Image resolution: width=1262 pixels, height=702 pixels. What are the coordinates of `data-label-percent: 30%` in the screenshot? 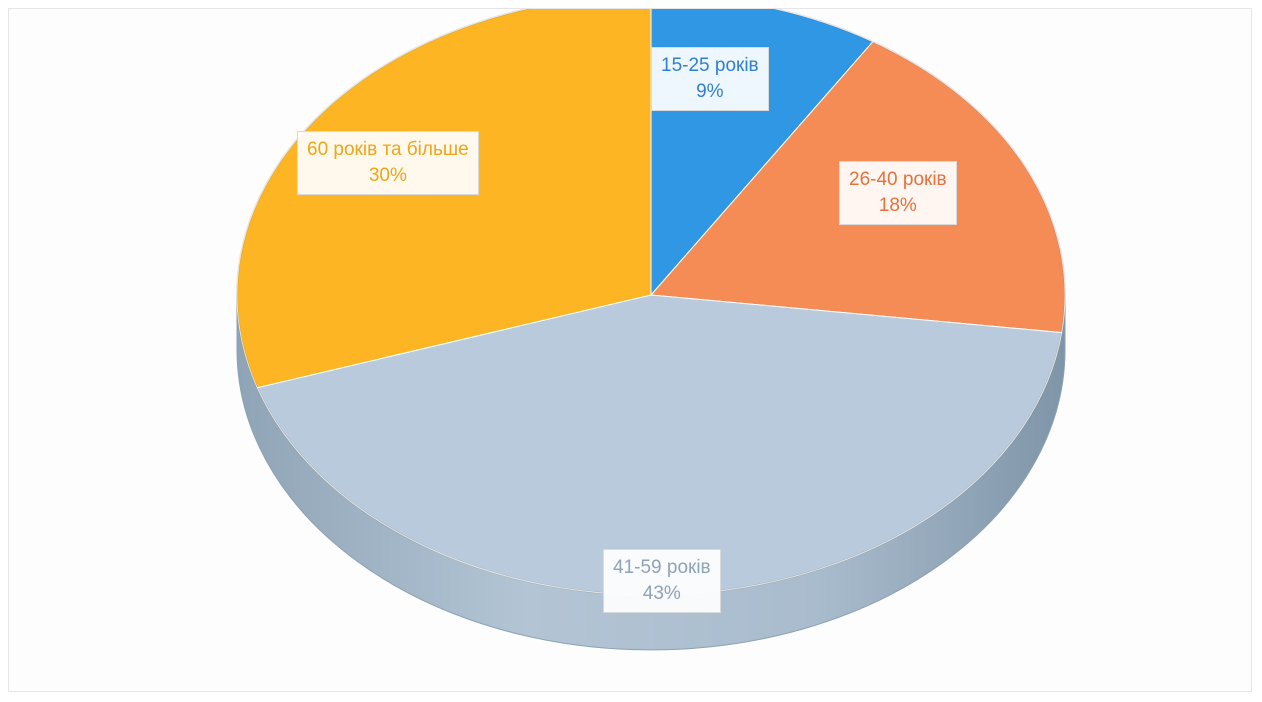 It's located at (387, 175).